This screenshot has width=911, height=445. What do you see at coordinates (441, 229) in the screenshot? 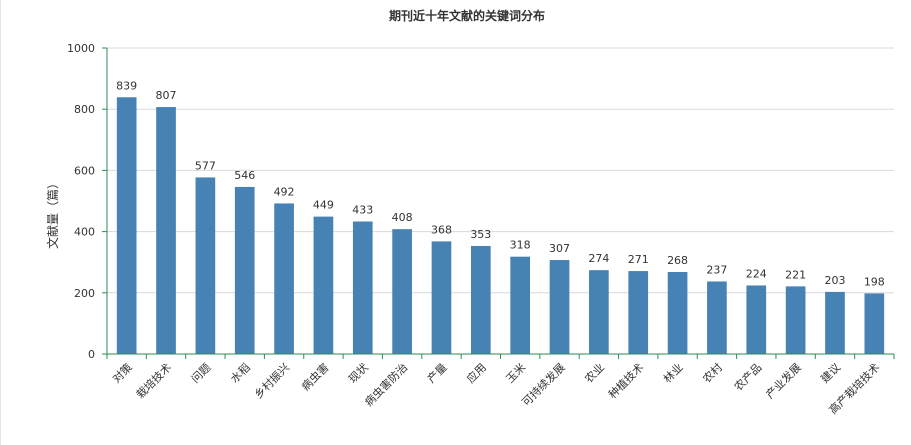
I see `bar-value-label: 368` at bounding box center [441, 229].